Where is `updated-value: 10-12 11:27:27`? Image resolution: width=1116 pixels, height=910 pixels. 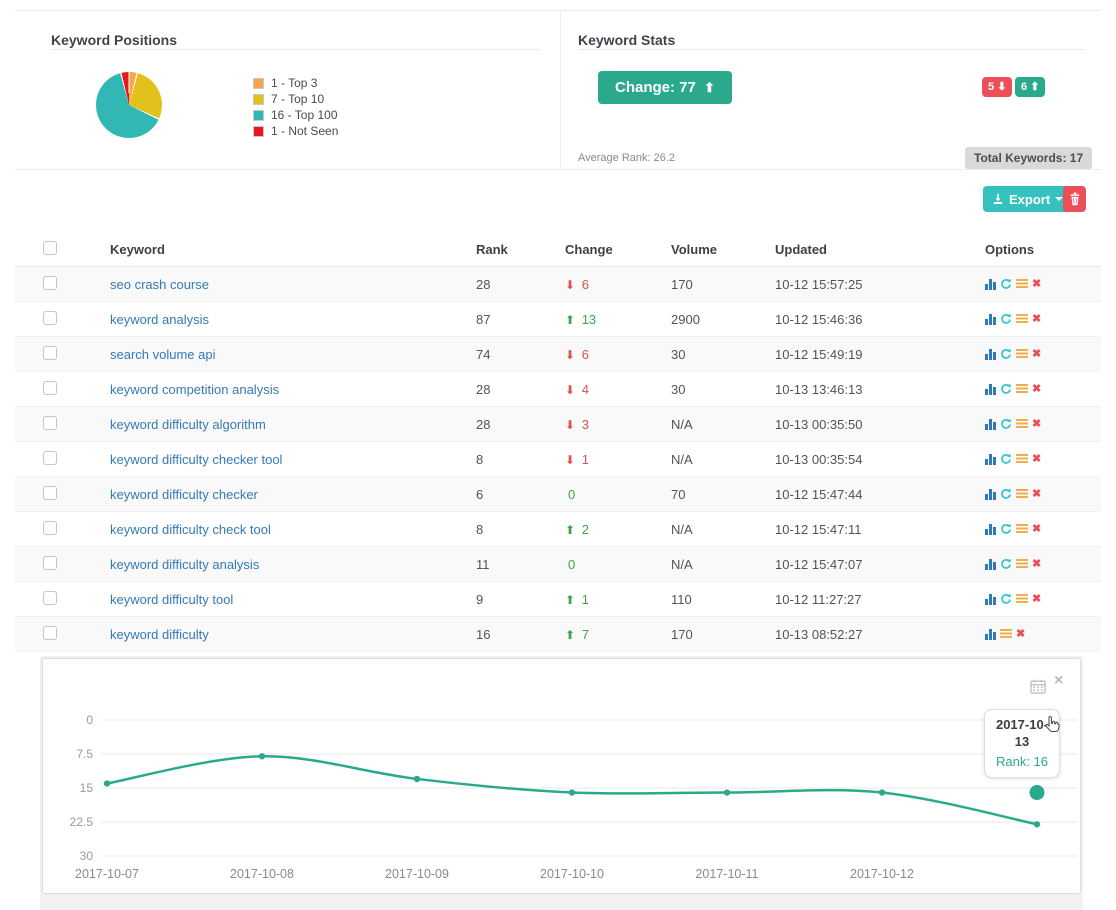 updated-value: 10-12 11:27:27 is located at coordinates (818, 599).